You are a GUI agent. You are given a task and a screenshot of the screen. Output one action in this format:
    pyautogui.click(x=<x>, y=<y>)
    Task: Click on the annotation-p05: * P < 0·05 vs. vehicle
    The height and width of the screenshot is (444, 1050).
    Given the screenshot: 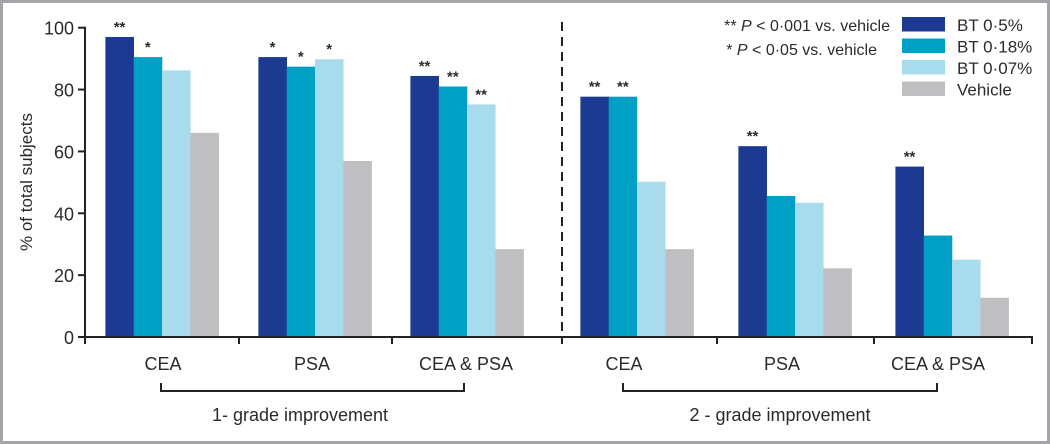 What is the action you would take?
    pyautogui.click(x=801, y=50)
    